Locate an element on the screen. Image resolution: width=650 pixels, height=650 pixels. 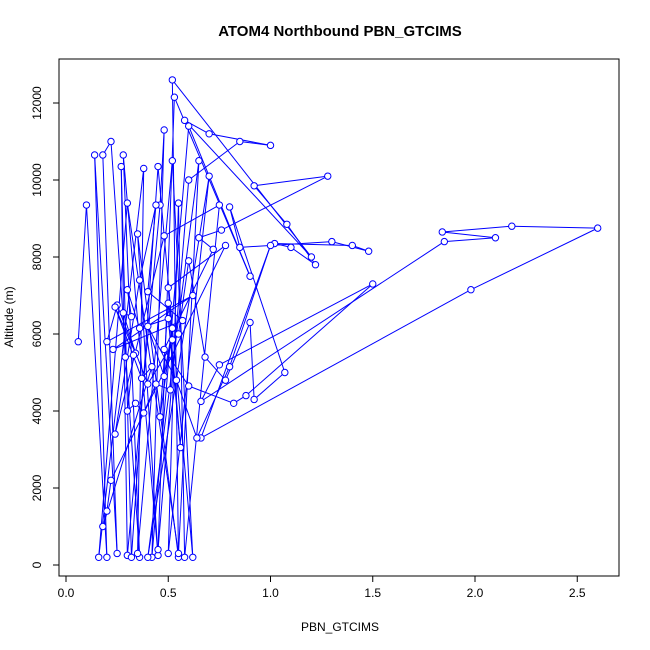
y-tick-label: 4000 is located at coordinates (37, 410).